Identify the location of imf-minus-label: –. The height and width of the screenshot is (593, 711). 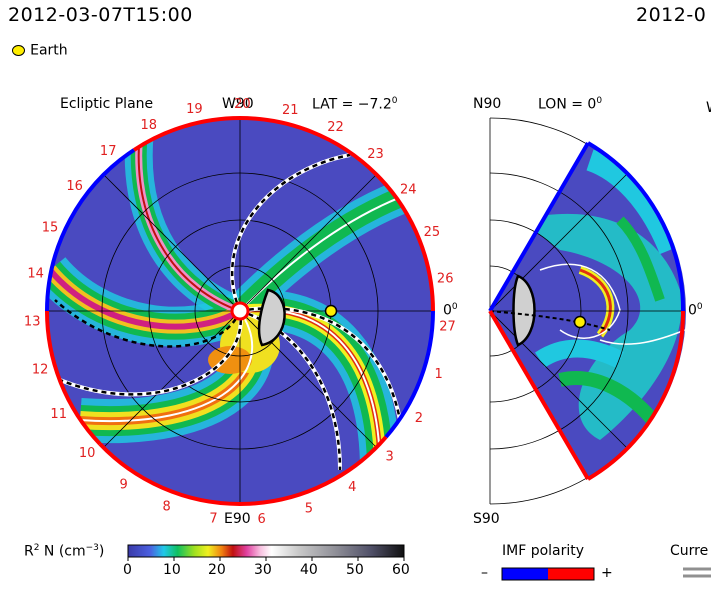
(484, 573).